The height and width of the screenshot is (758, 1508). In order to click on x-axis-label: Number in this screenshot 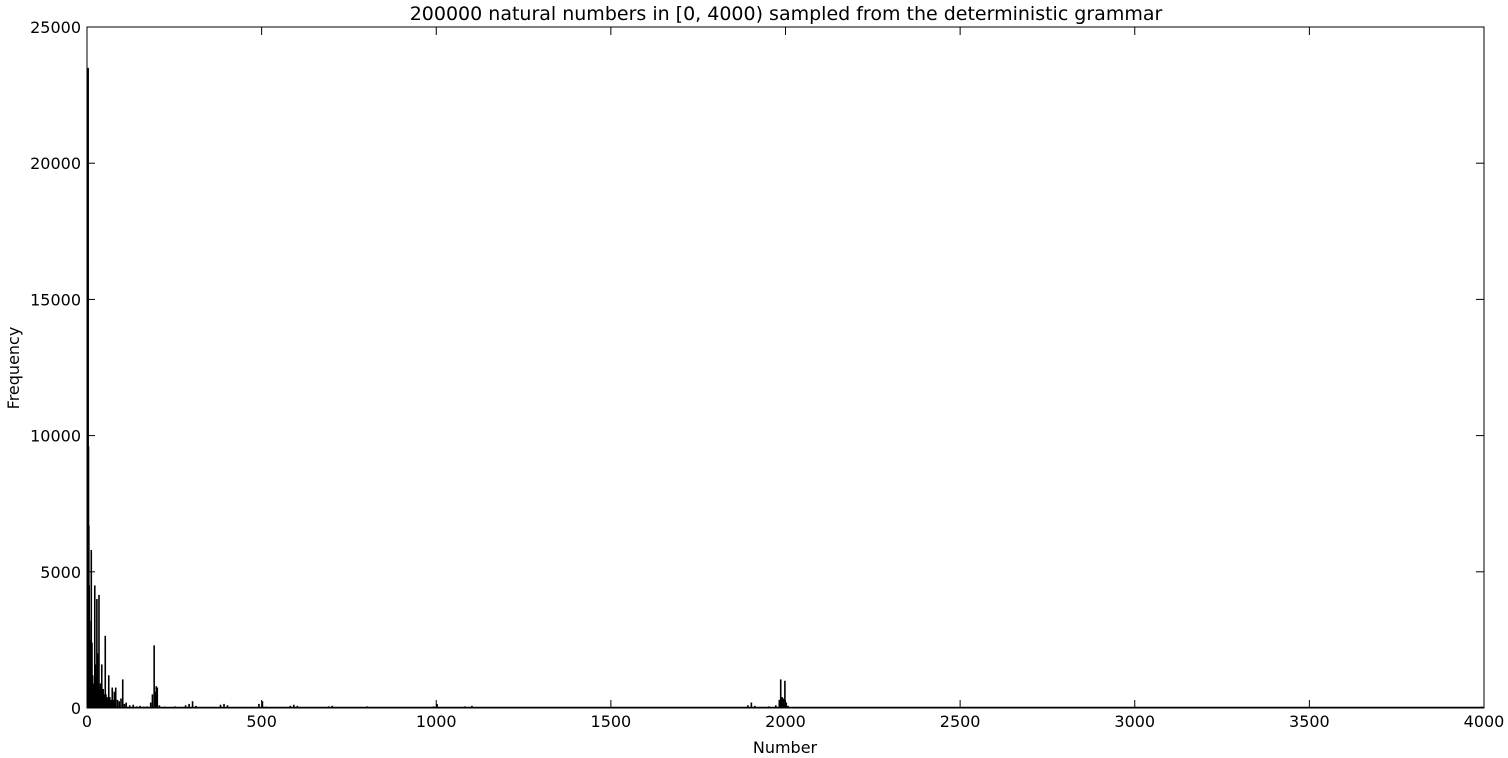, I will do `click(785, 747)`.